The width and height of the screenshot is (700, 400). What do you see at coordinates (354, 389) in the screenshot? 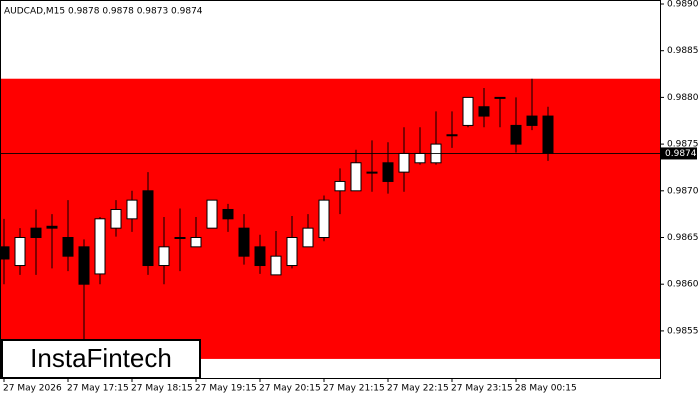
I see `x-tick-label: 27 May 21:15` at bounding box center [354, 389].